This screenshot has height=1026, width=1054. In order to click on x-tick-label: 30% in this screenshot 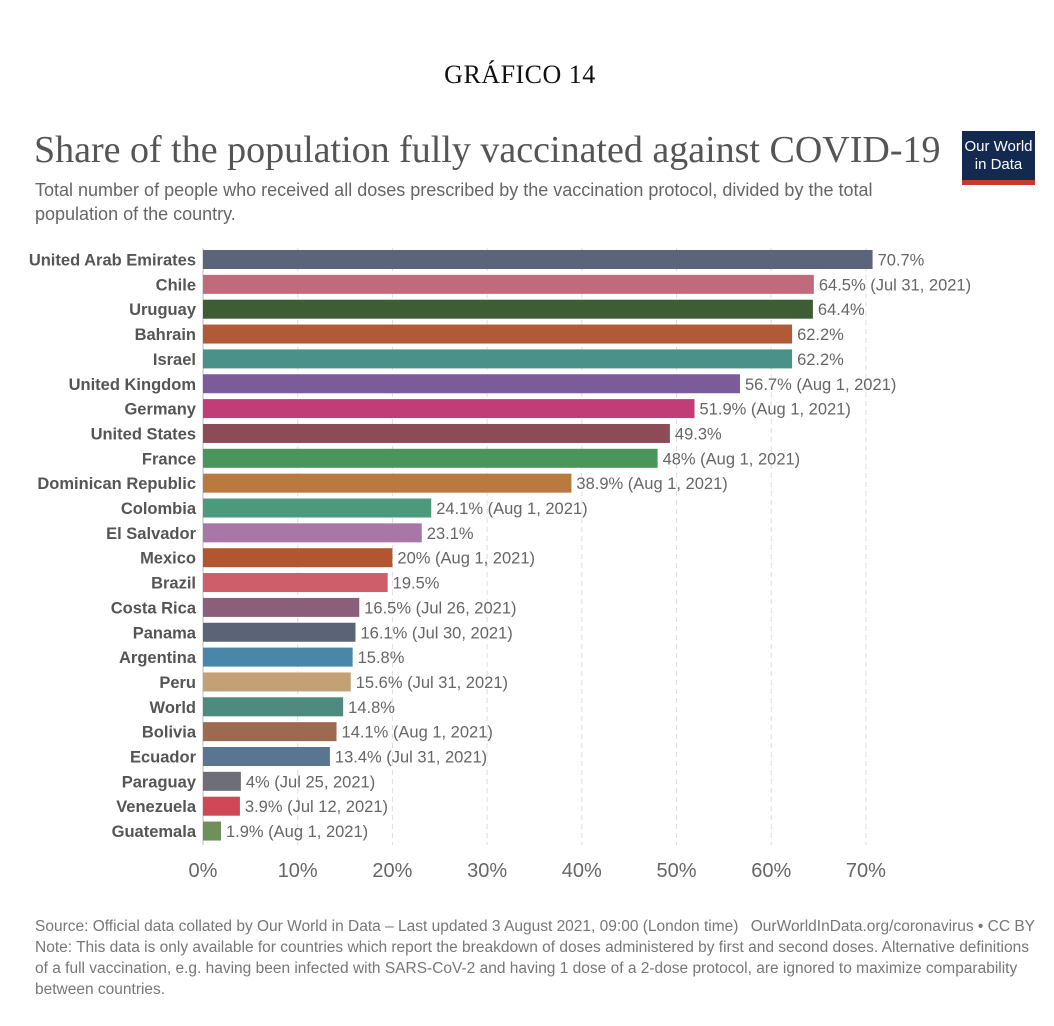, I will do `click(487, 871)`.